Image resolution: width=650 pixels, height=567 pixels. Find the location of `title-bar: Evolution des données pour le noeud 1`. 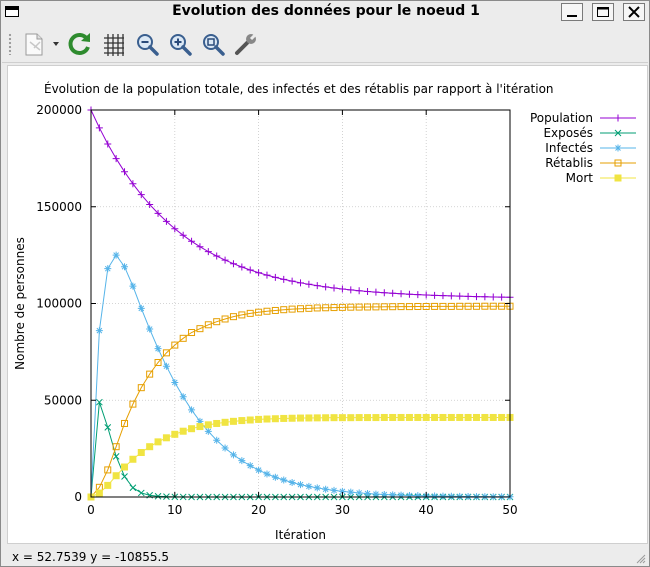

title-bar: Evolution des données pour le noeud 1 is located at coordinates (325, 12).